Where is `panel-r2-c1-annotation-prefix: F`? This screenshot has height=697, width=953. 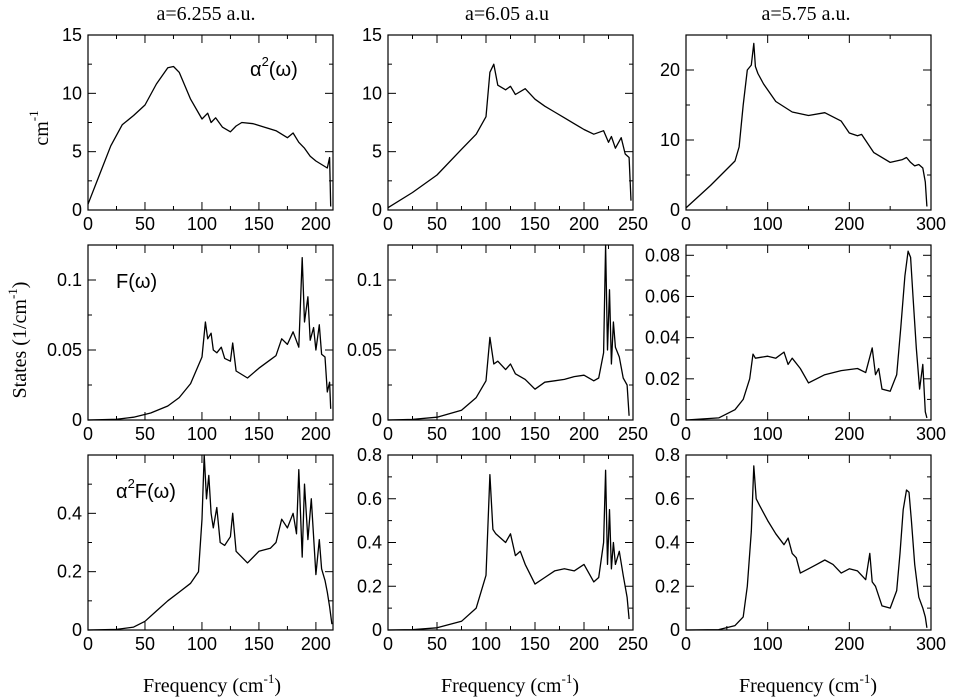 panel-r2-c1-annotation-prefix: F is located at coordinates (122, 282).